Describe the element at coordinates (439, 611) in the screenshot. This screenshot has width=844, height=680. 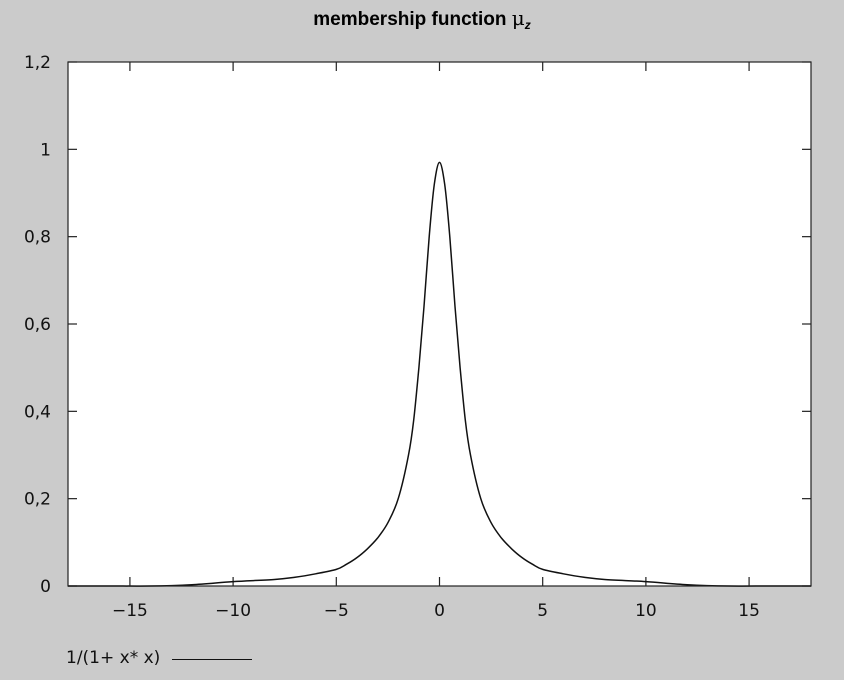
I see `x-tick-label: 0` at that location.